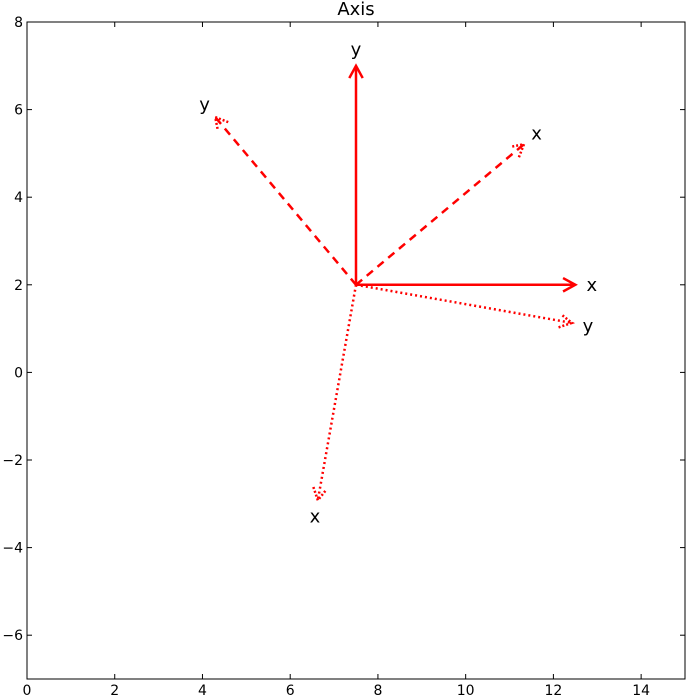 This screenshot has width=686, height=697. I want to click on x-tick-label: 6, so click(290, 690).